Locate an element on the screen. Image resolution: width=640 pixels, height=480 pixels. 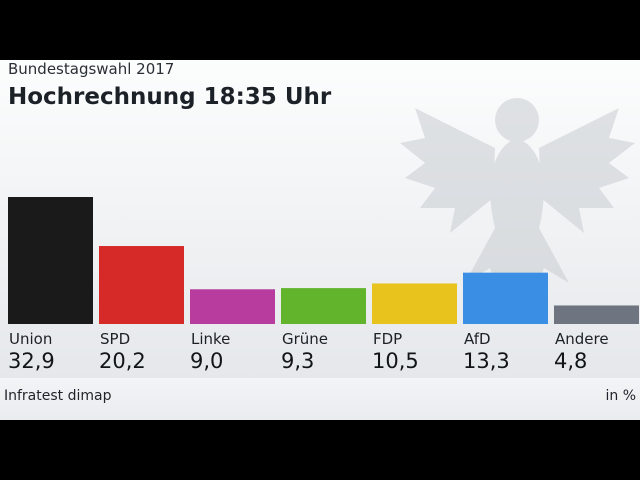
bar-fdp is located at coordinates (414, 303).